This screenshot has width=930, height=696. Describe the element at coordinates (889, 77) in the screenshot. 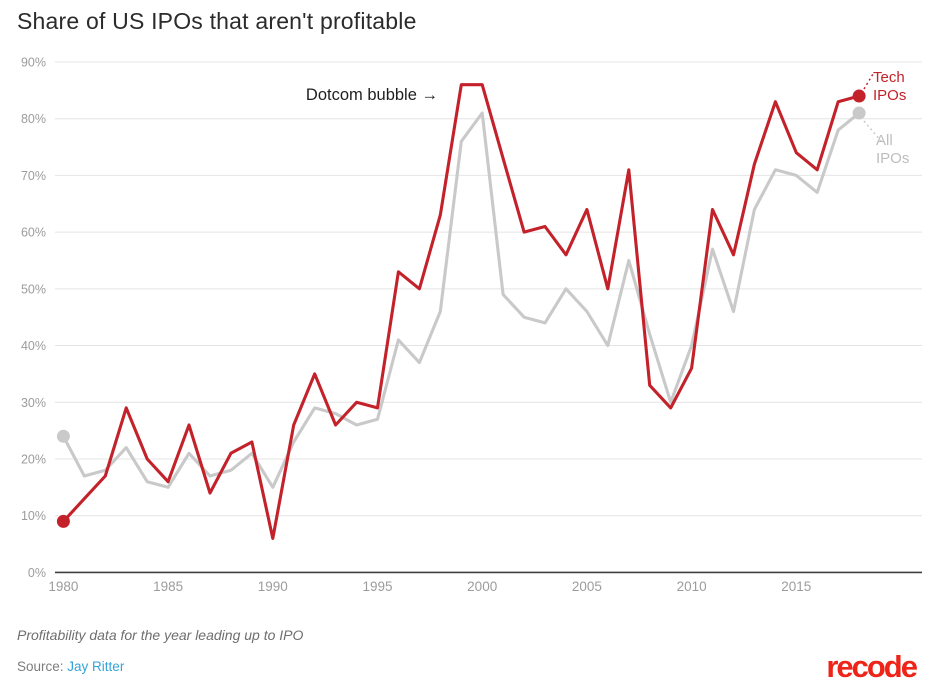

I see `legend-tech-line1: Tech` at that location.